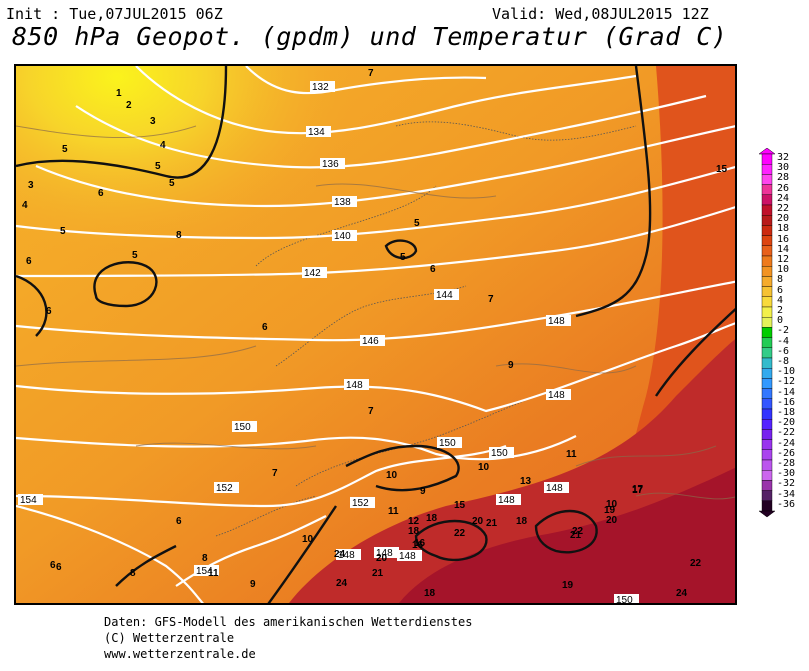 The height and width of the screenshot is (671, 809). What do you see at coordinates (129, 105) in the screenshot?
I see `temperature-label: 2` at bounding box center [129, 105].